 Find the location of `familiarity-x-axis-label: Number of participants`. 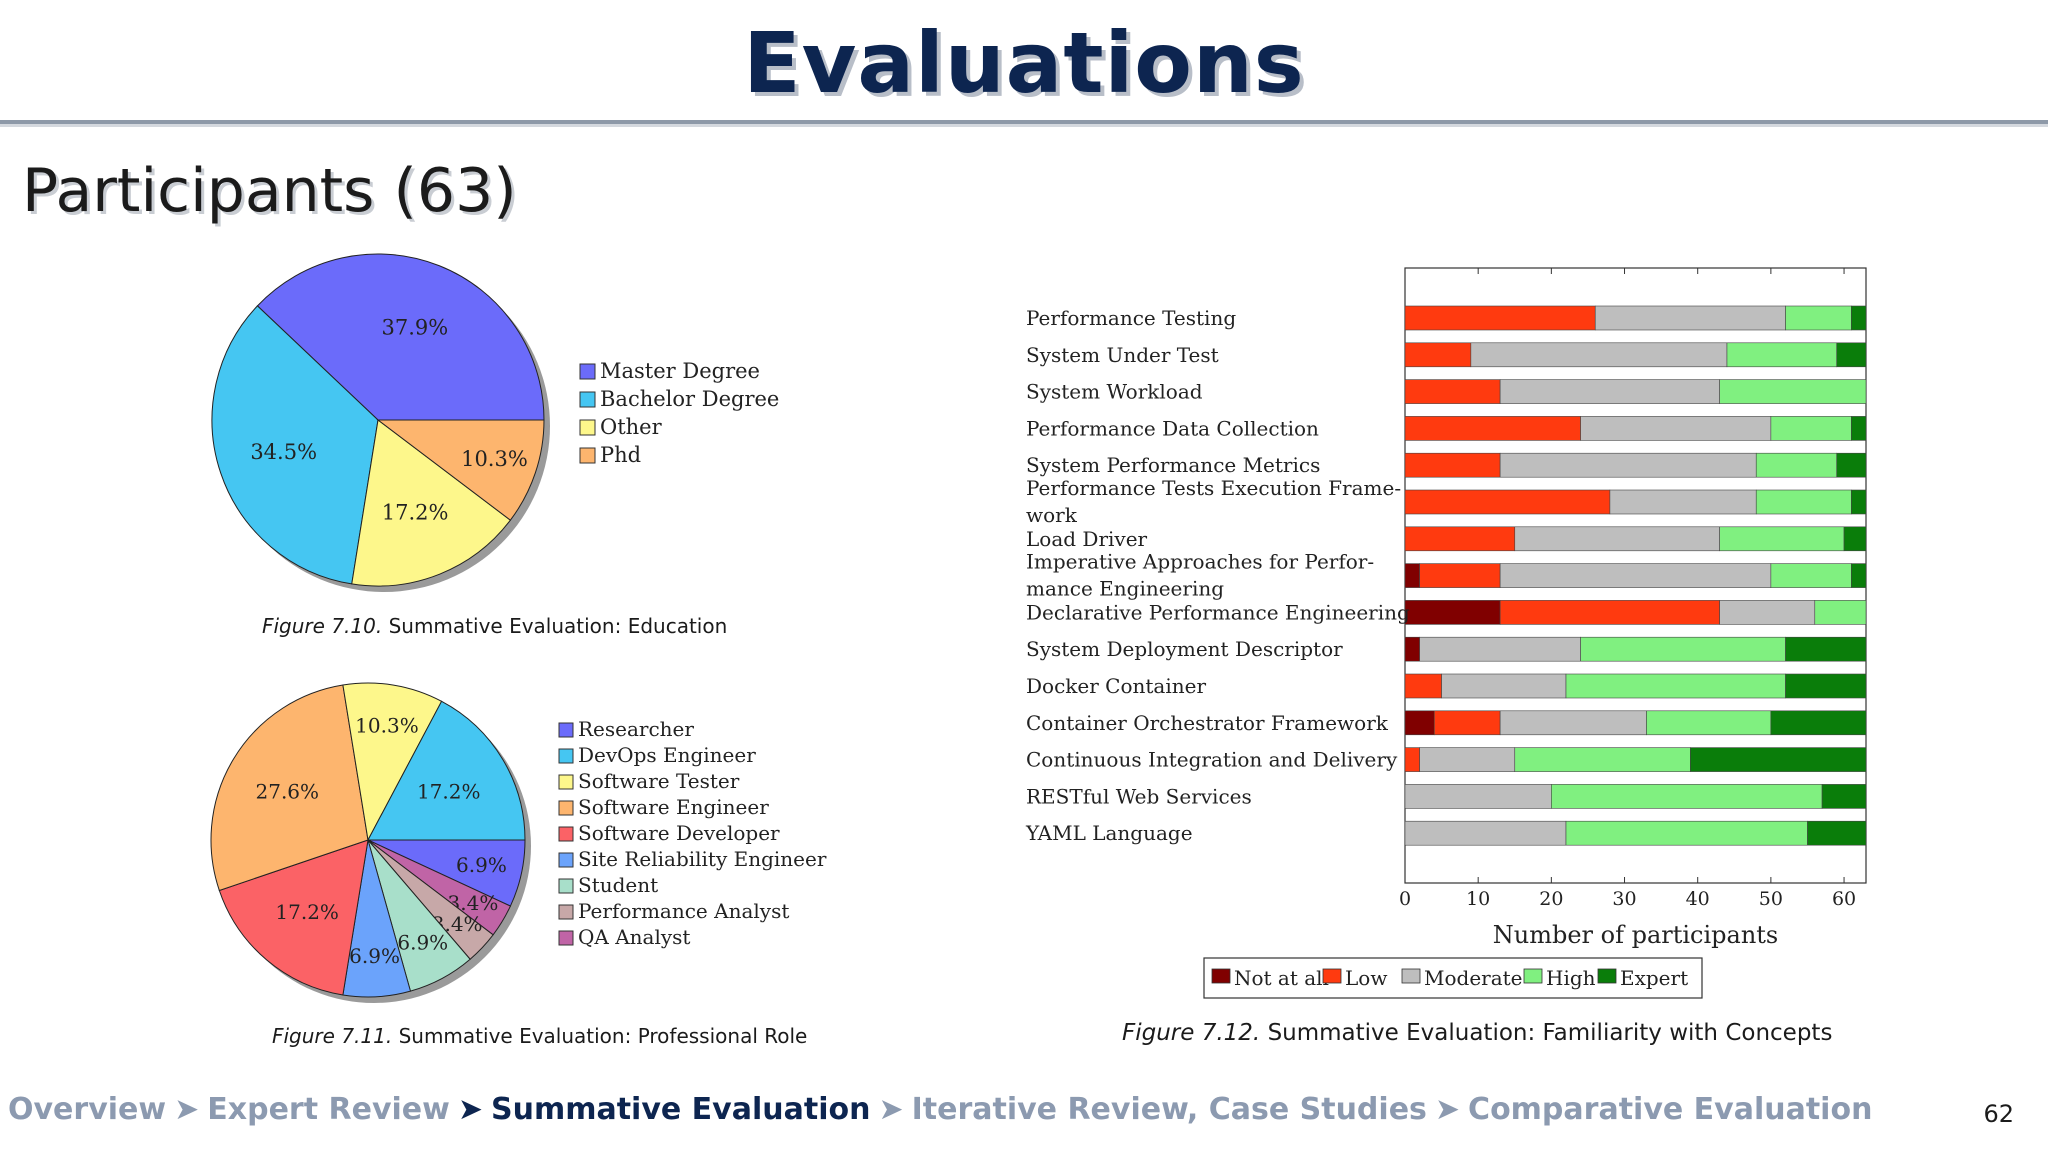

familiarity-x-axis-label: Number of participants is located at coordinates (1636, 935).